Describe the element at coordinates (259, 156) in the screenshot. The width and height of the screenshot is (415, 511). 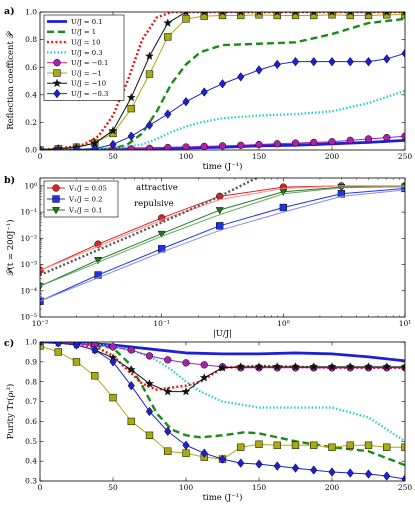
I see `x-tick-label: 150` at that location.